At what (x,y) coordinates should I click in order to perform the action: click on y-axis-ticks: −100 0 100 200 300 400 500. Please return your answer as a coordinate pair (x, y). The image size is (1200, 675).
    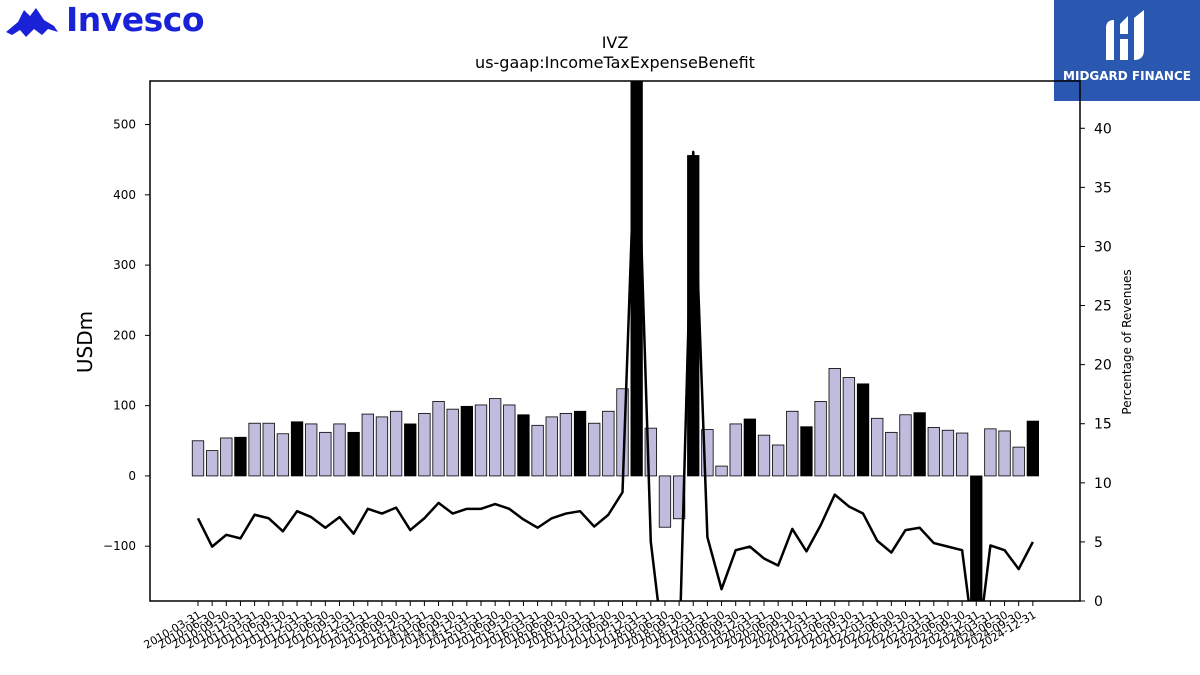
    Looking at the image, I should click on (126, 335).